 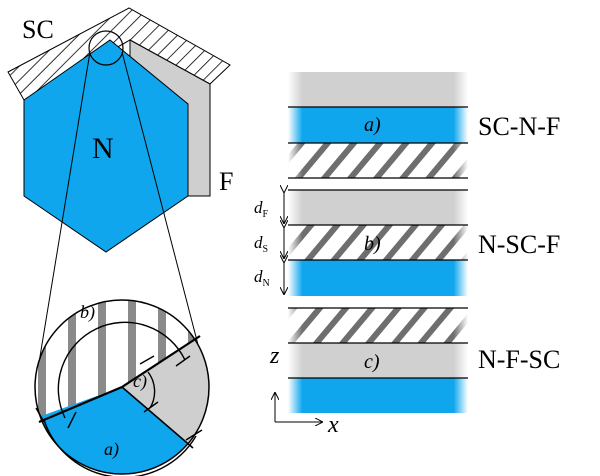 I want to click on arc-b, so click(x=121, y=370).